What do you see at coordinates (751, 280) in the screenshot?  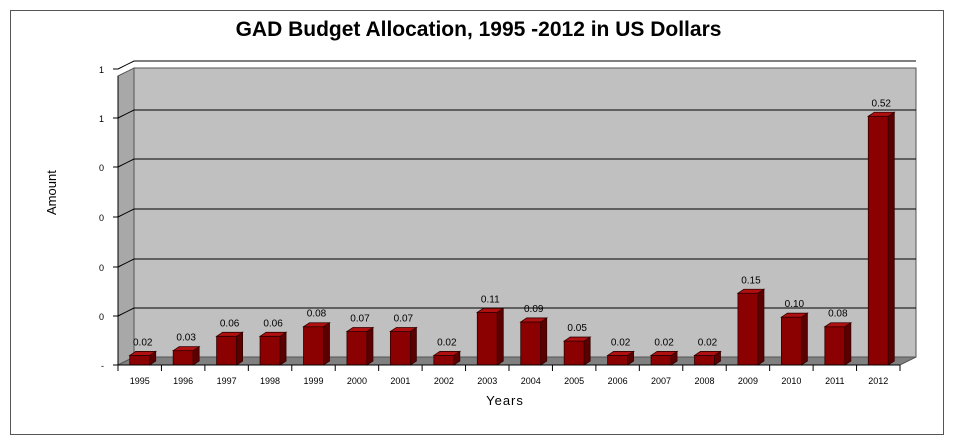 I see `data-label: 0.15` at bounding box center [751, 280].